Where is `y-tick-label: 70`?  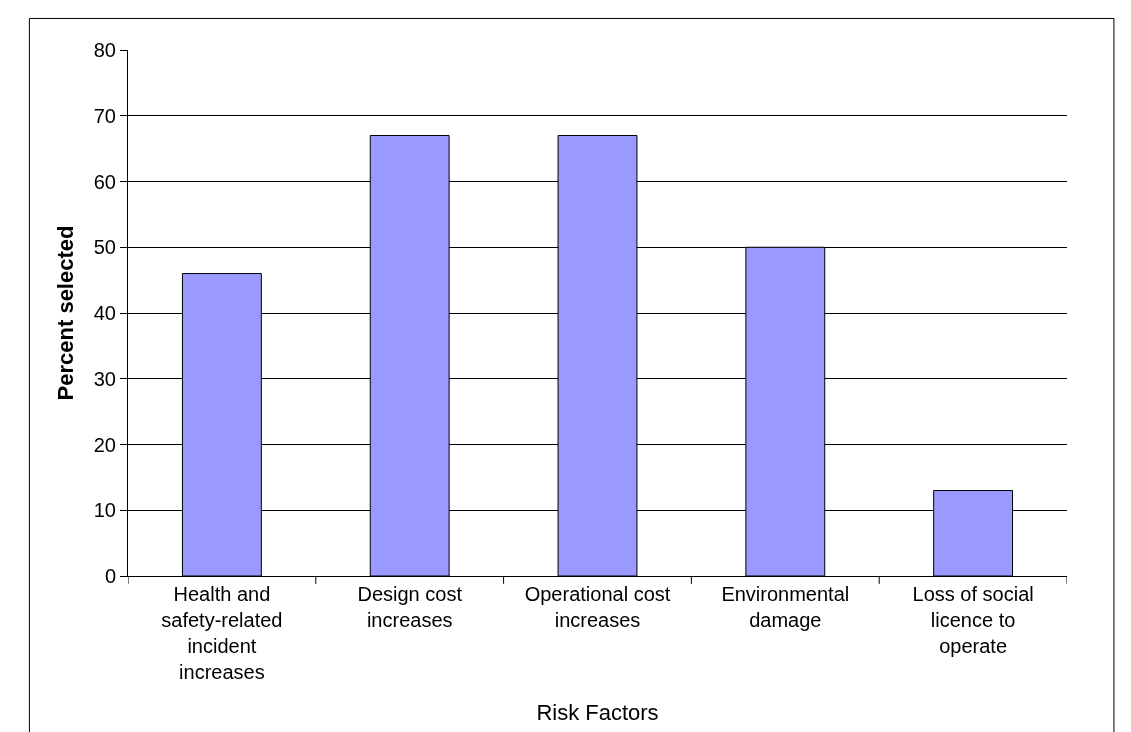 y-tick-label: 70 is located at coordinates (104, 115).